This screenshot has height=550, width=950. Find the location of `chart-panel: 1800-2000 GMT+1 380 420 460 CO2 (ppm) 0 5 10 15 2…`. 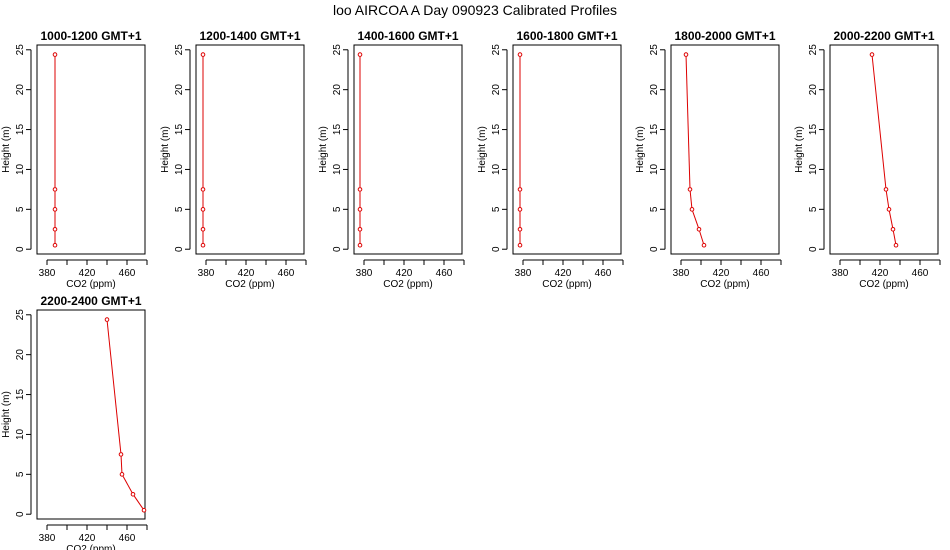

chart-panel: 1800-2000 GMT+1 380 420 460 CO2 (ppm) 0 5 10 15 2… is located at coordinates (708, 159).